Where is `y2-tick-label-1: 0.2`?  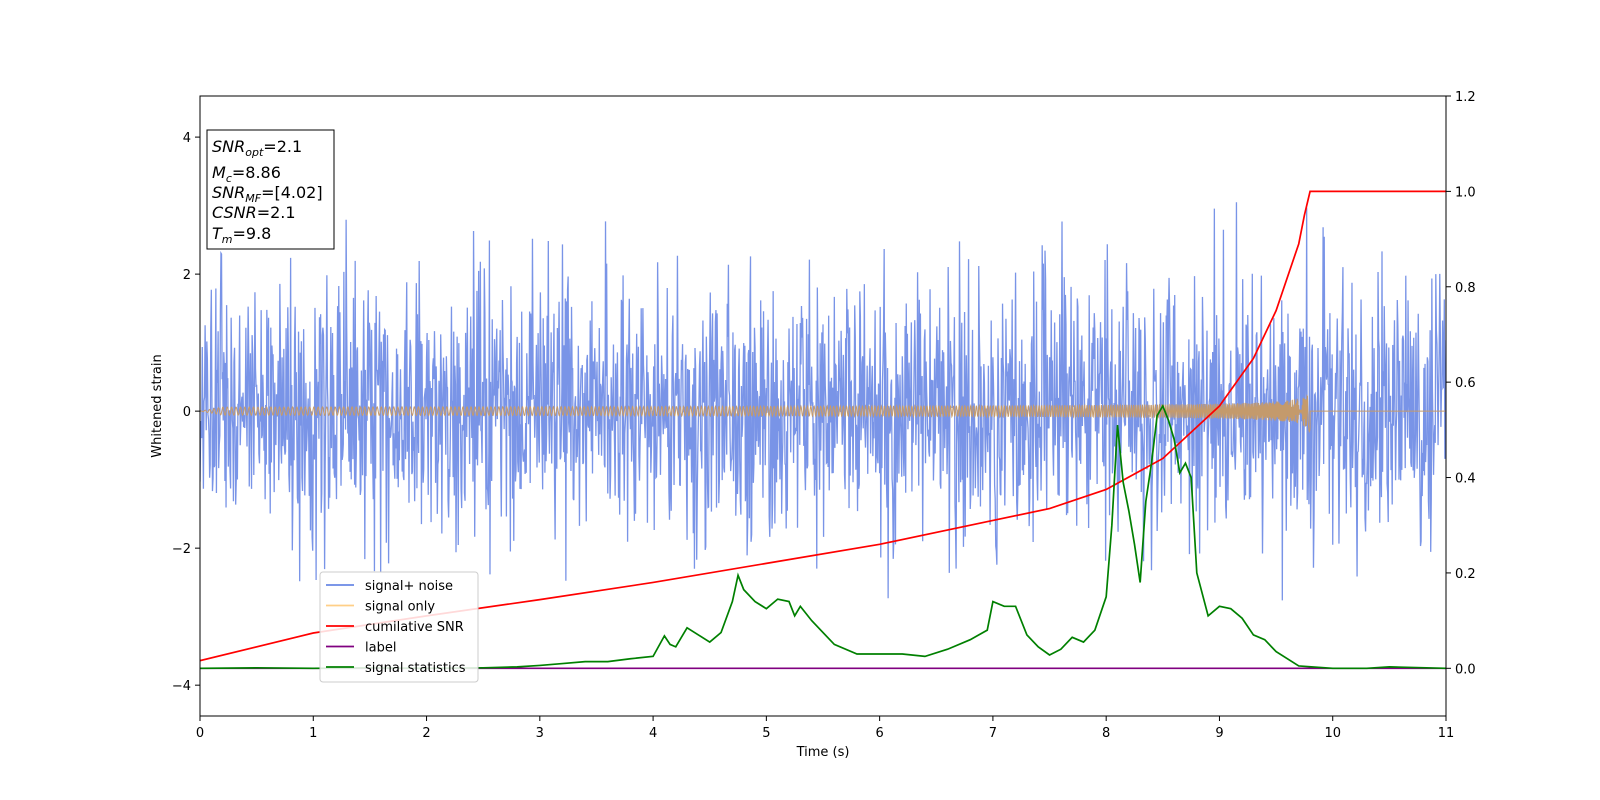 y2-tick-label-1: 0.2 is located at coordinates (1465, 574).